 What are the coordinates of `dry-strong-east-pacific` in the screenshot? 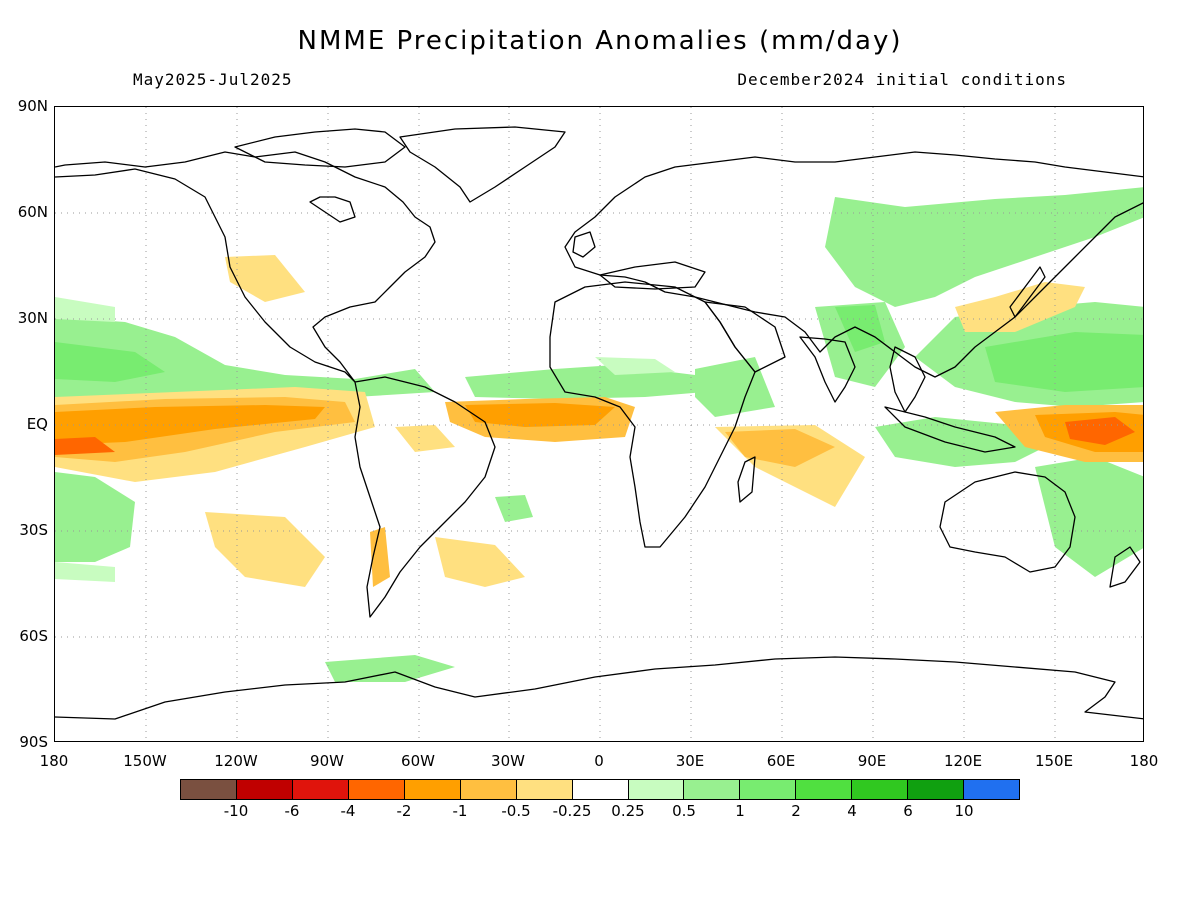 It's located at (190, 425).